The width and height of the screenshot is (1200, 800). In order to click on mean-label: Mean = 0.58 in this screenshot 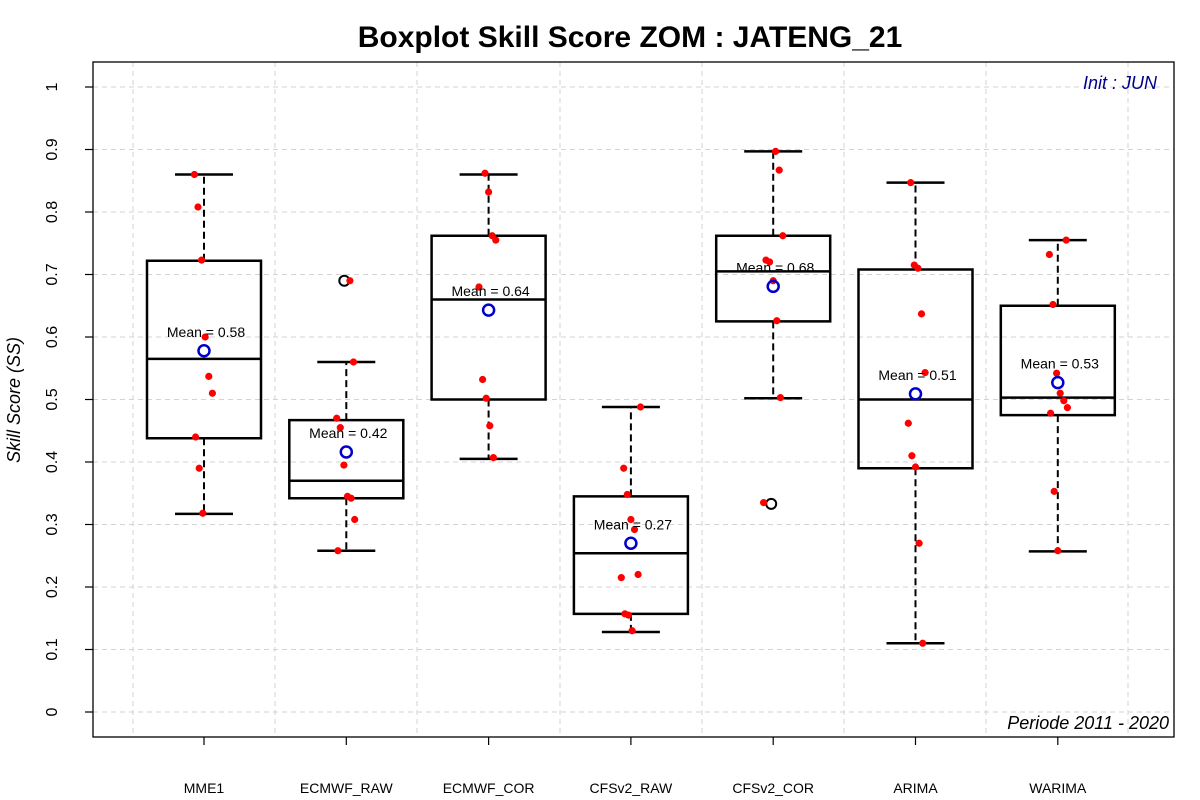, I will do `click(206, 332)`.